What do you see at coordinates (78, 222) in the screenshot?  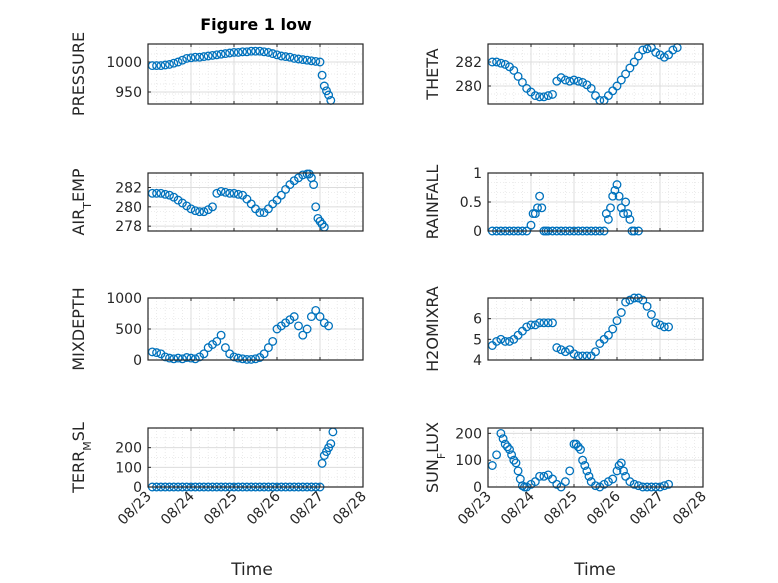 I see `y-axis-label-part-1: AIR` at bounding box center [78, 222].